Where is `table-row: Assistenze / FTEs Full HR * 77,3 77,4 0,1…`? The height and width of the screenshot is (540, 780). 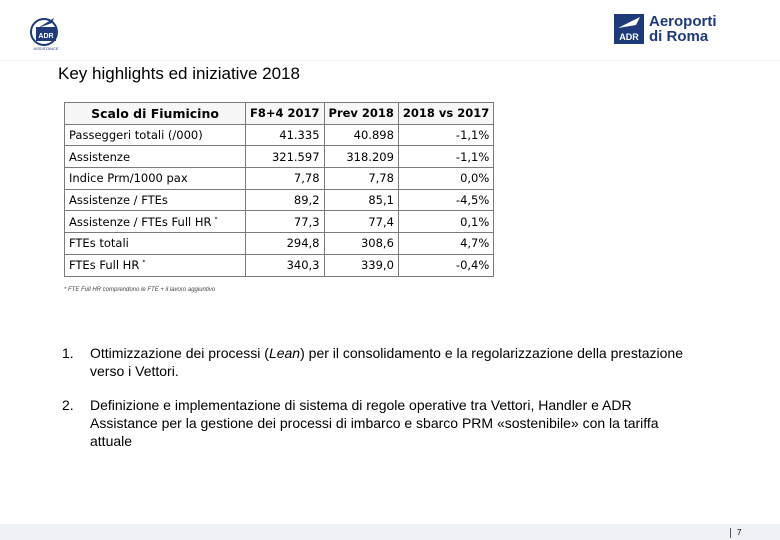 table-row: Assistenze / FTEs Full HR * 77,3 77,4 0,1… is located at coordinates (279, 222).